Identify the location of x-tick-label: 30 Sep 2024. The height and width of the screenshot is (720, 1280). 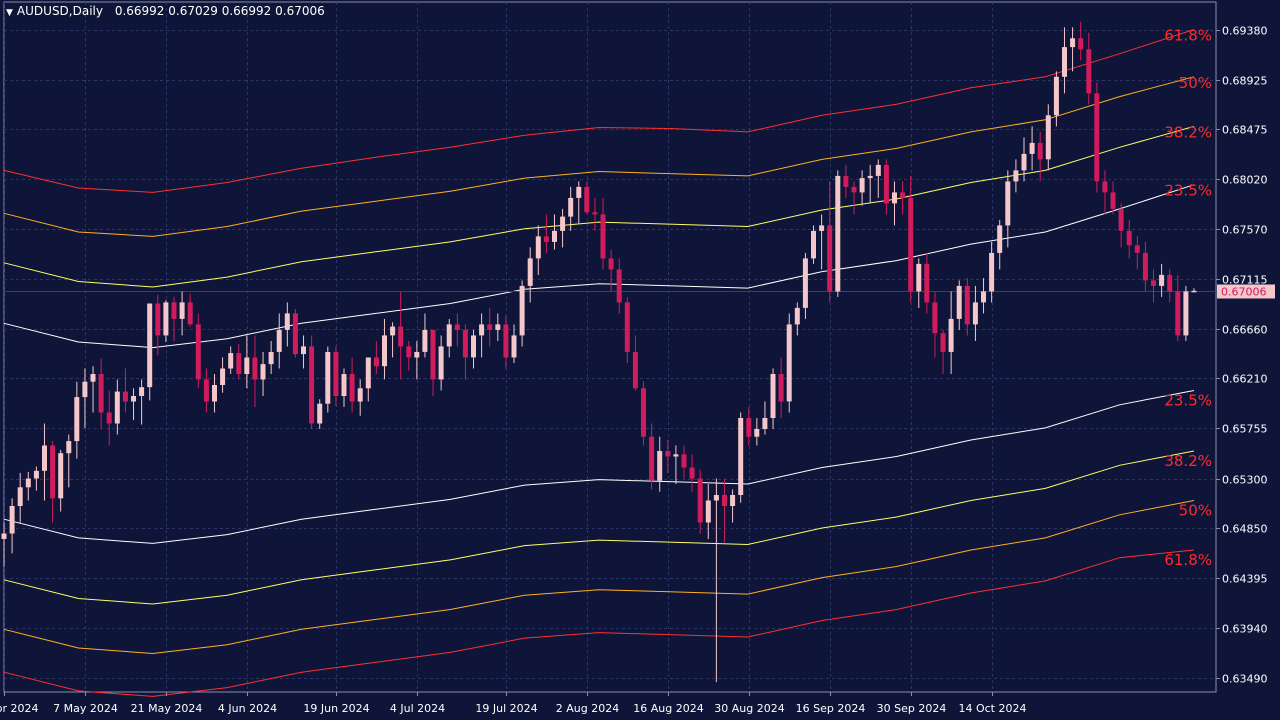
(912, 708).